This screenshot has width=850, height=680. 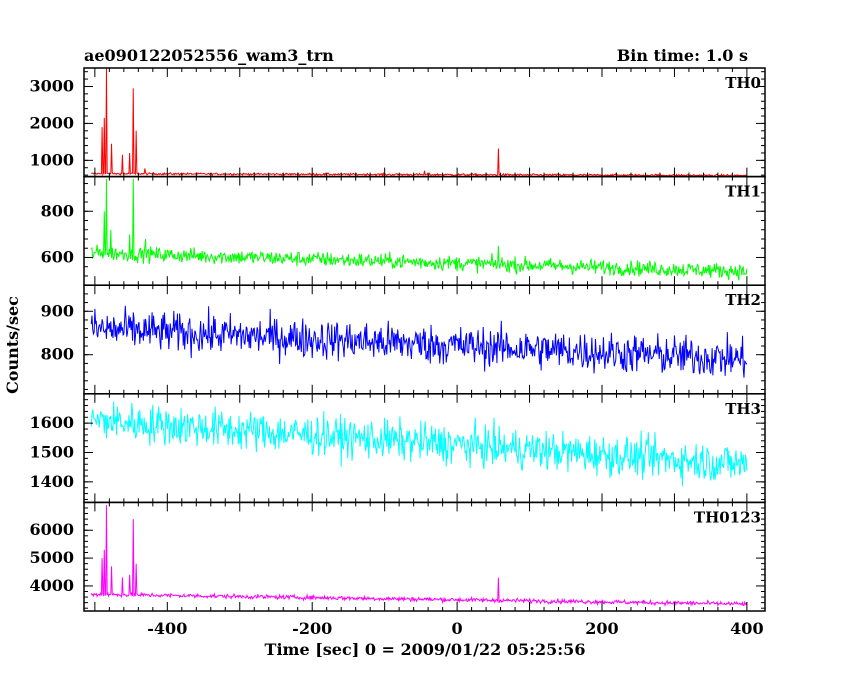 I want to click on y-axis-label: Counts/sec, so click(x=12, y=345).